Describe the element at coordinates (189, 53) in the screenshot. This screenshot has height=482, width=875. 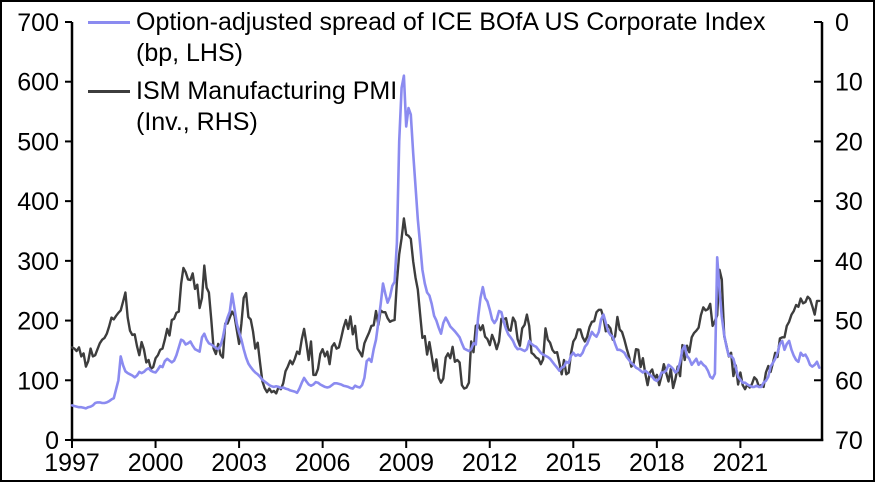
I see `legend-label-oas-line2: (bp, LHS)` at that location.